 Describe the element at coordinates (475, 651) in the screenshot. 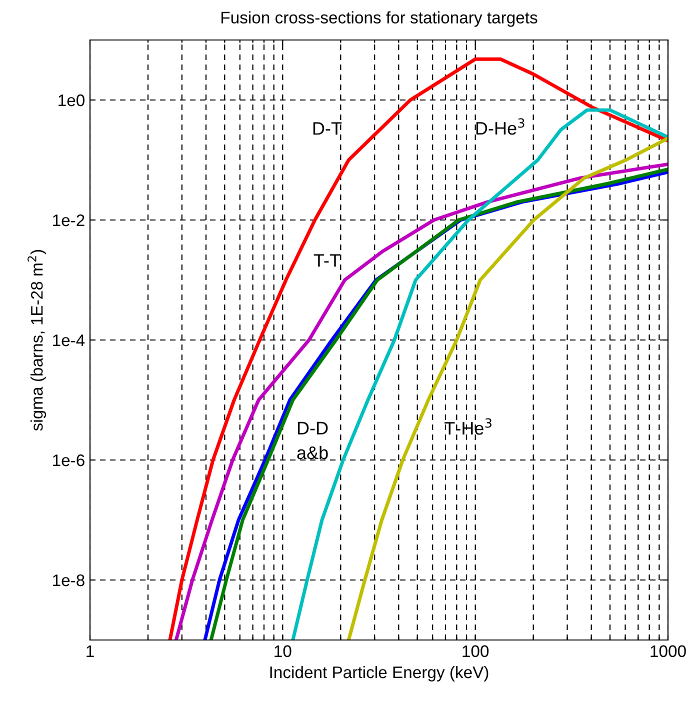

I see `x-tick-label: 100` at that location.